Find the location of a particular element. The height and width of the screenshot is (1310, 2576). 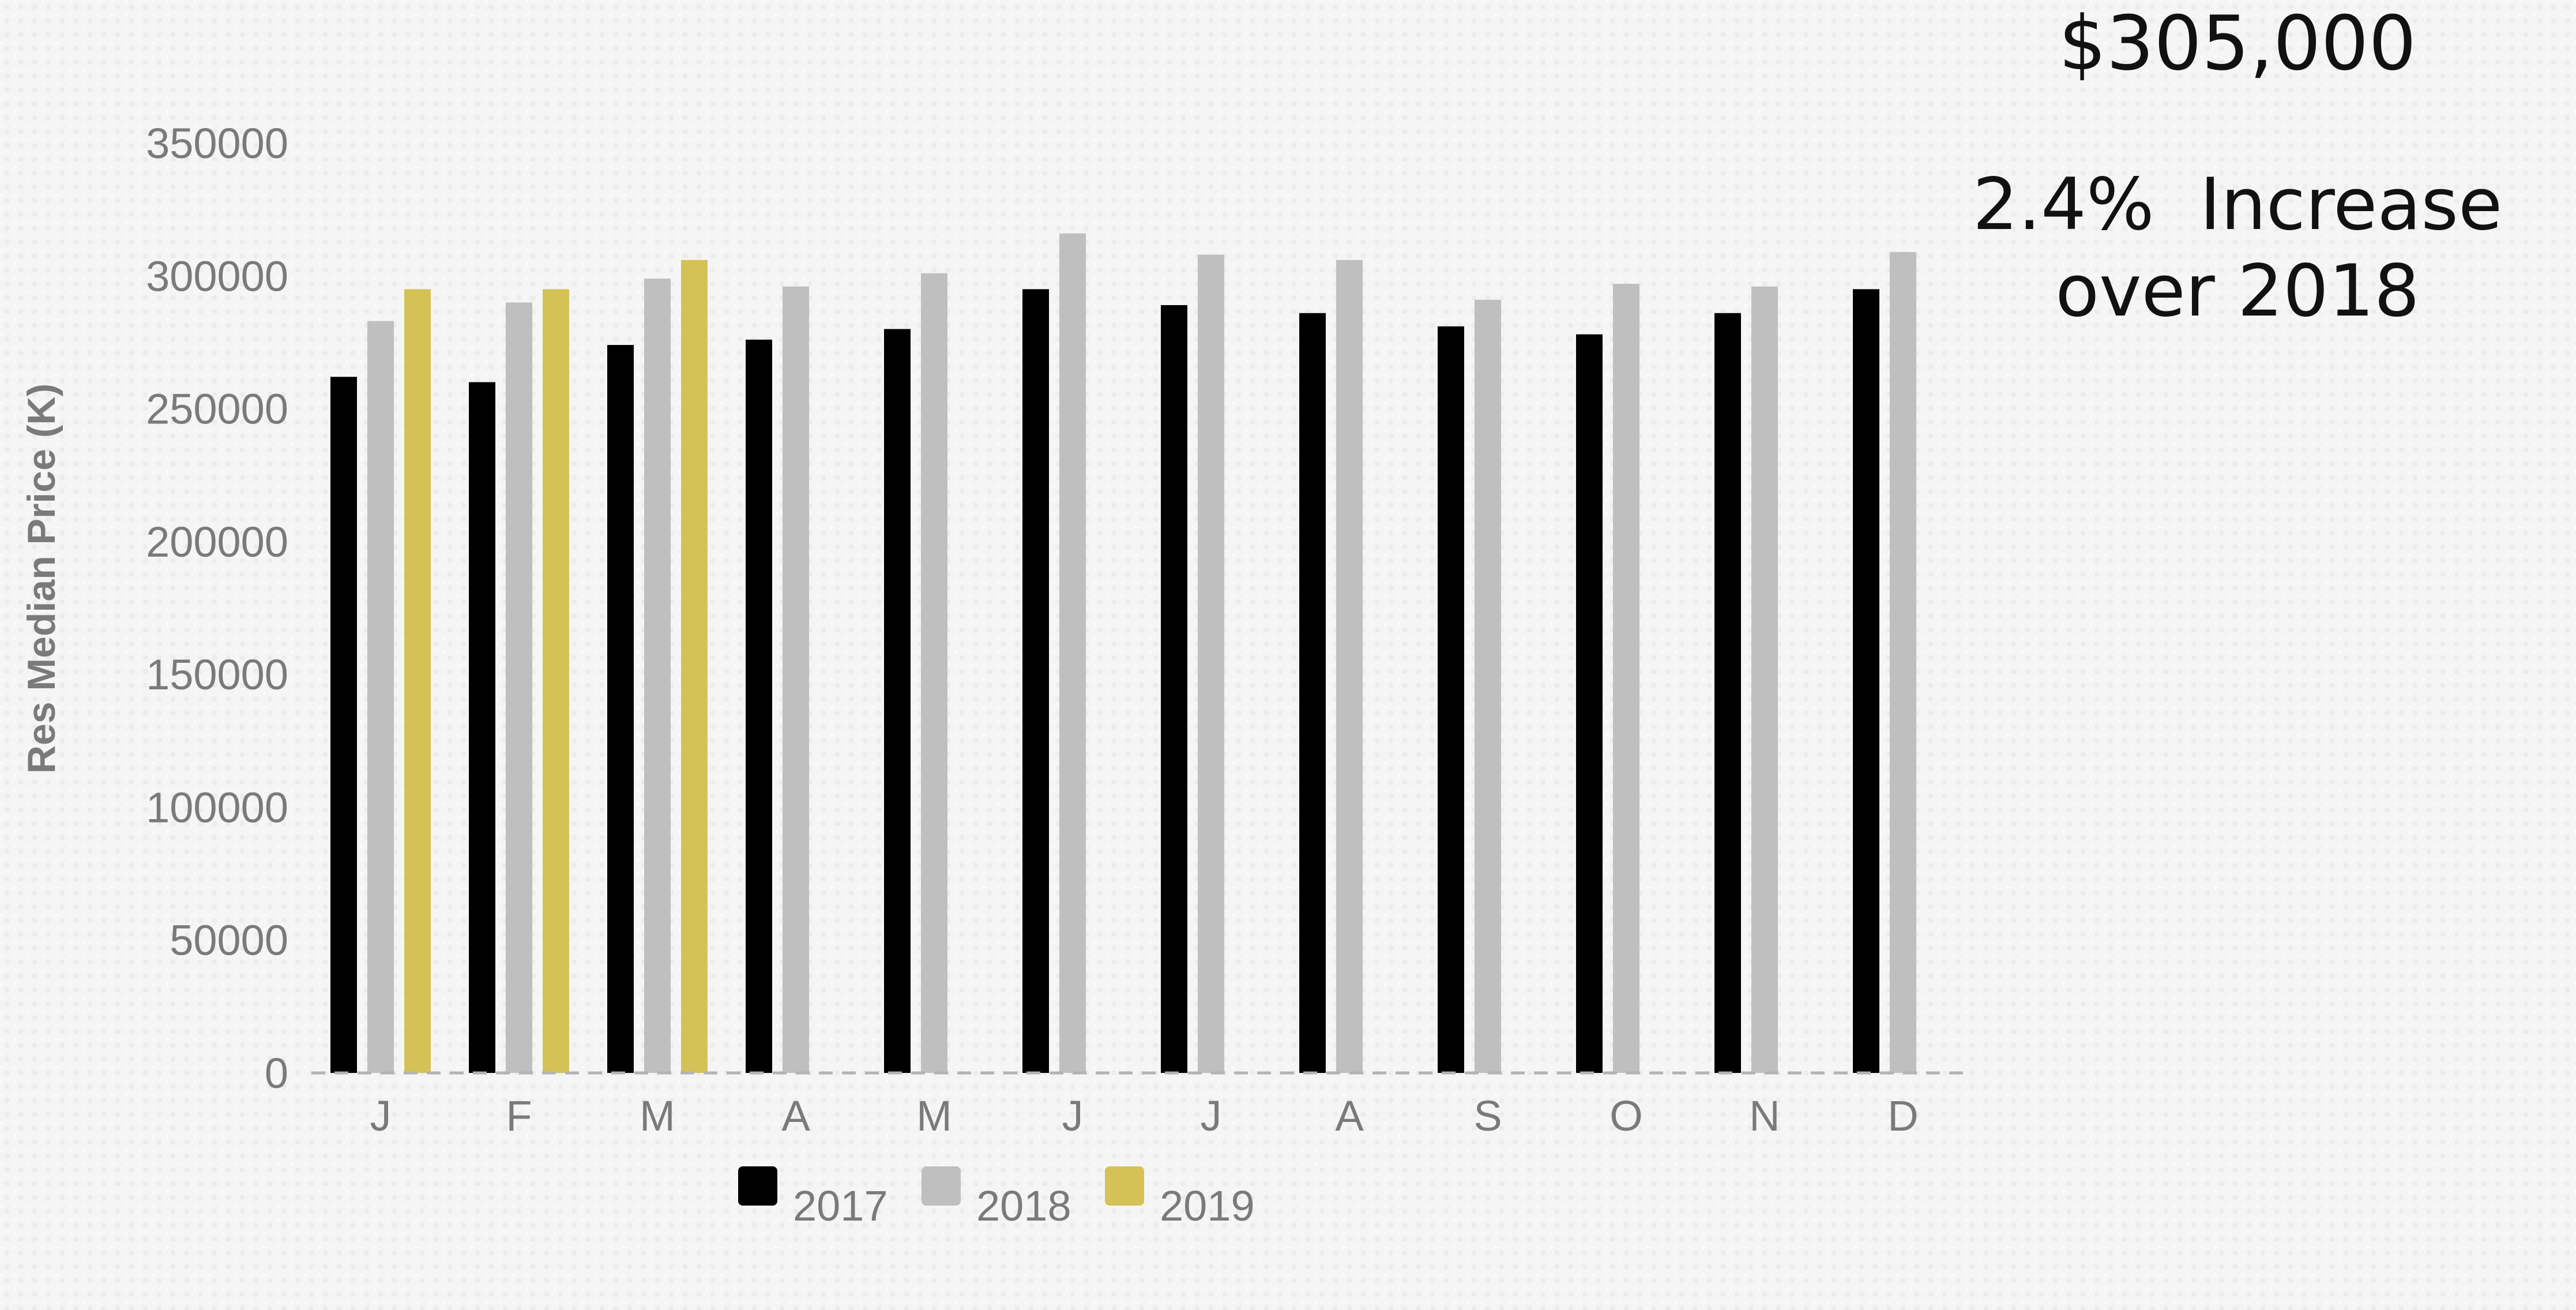

x-tick-label: D is located at coordinates (1902, 1116).